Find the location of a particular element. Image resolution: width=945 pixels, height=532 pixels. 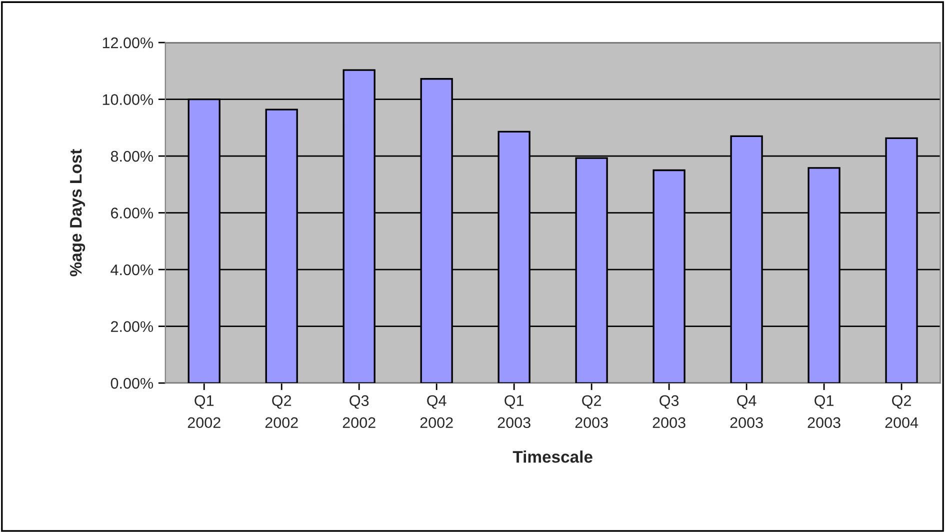

x-tick-label: Q4 2002 is located at coordinates (436, 411).